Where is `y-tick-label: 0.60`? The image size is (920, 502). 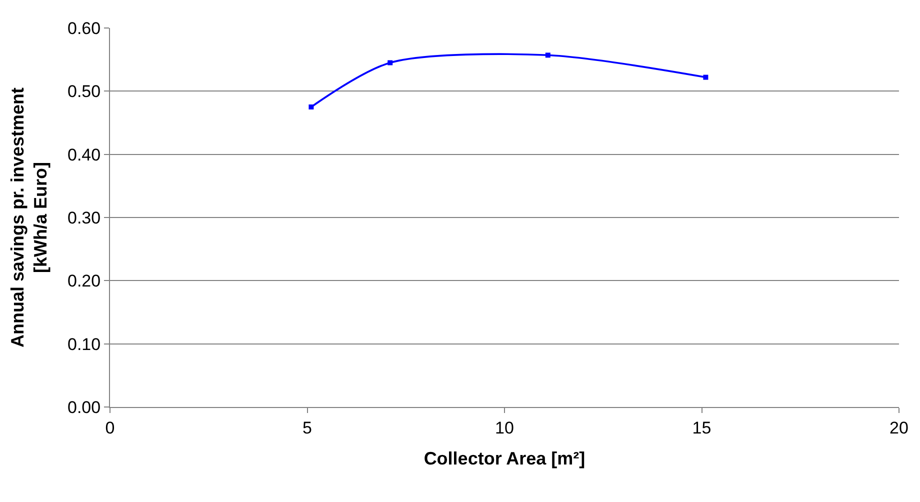
y-tick-label: 0.60 is located at coordinates (84, 28).